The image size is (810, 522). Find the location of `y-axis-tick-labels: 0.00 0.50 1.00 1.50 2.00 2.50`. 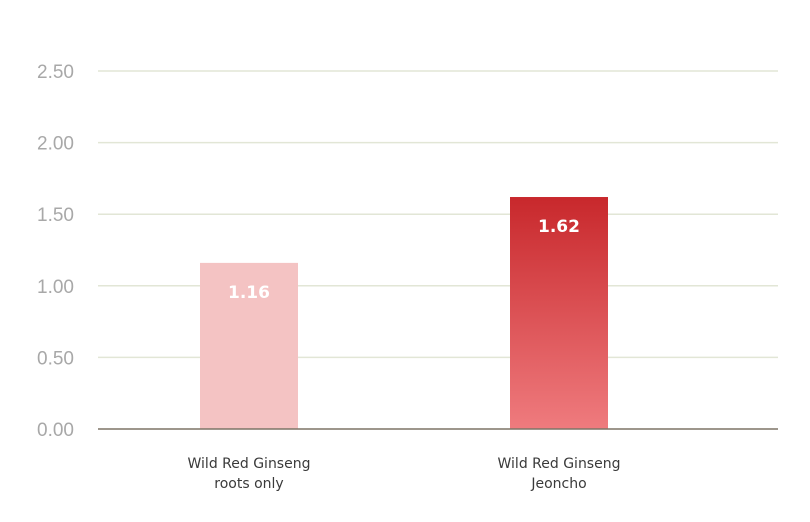

y-axis-tick-labels: 0.00 0.50 1.00 1.50 2.00 2.50 is located at coordinates (55, 251).